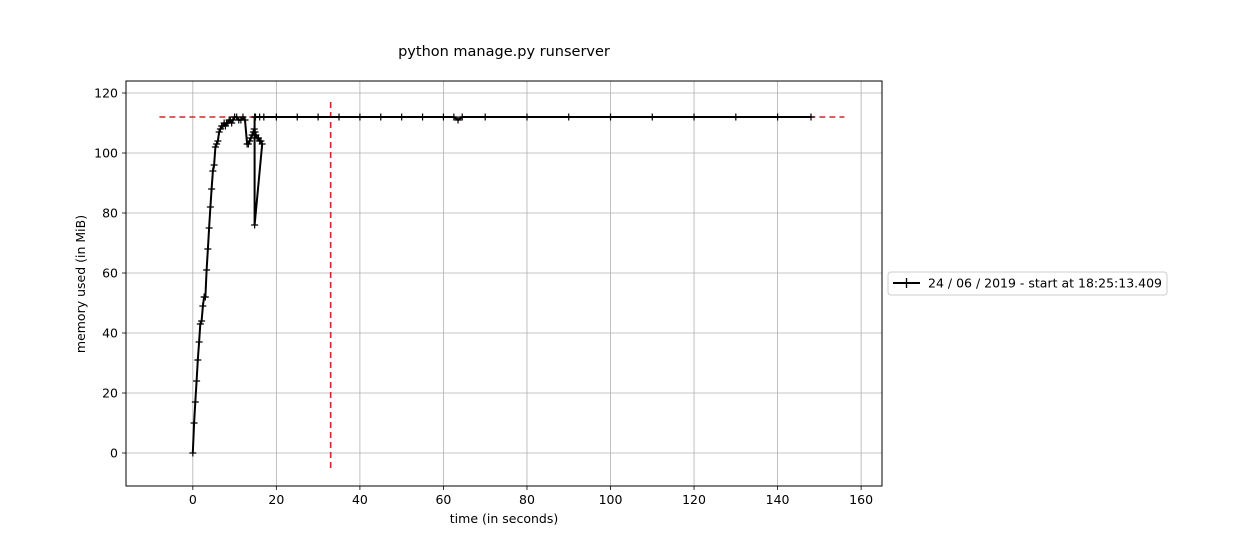 The height and width of the screenshot is (540, 1260). Describe the element at coordinates (110, 213) in the screenshot. I see `y-tick-label: 80` at that location.